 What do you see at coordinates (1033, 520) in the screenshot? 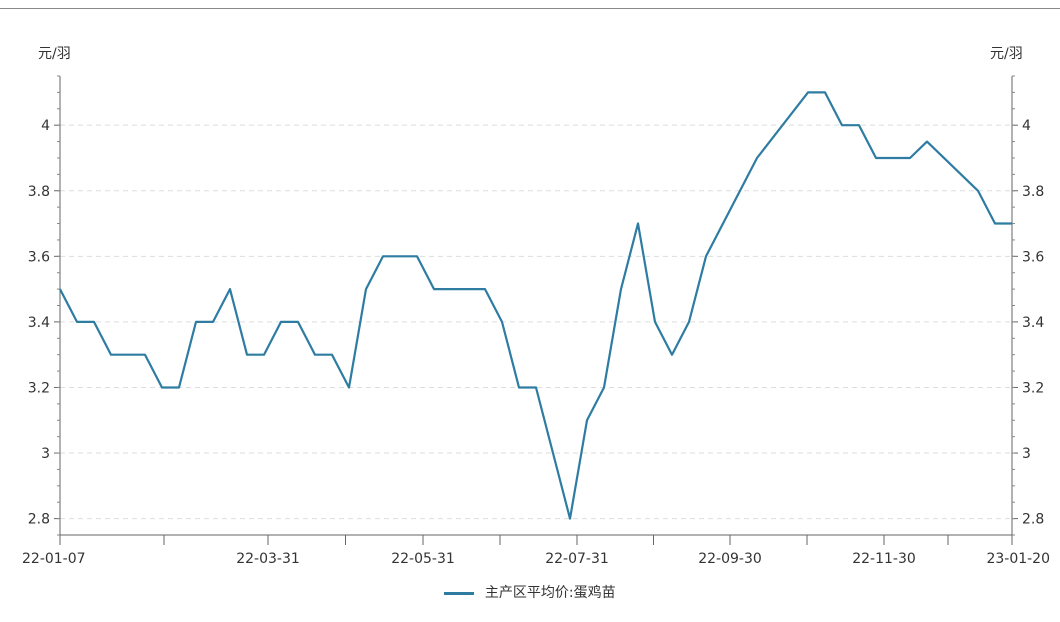
I see `y-tick-label-right: 2.8` at bounding box center [1033, 520].